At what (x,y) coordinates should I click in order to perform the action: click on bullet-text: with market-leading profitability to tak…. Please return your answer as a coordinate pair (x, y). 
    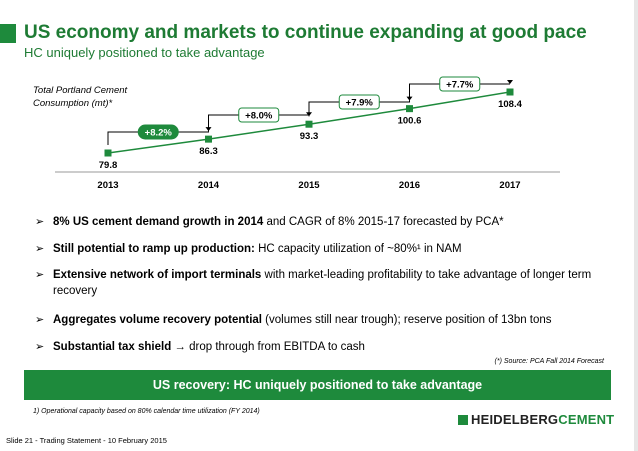
    Looking at the image, I should click on (322, 283).